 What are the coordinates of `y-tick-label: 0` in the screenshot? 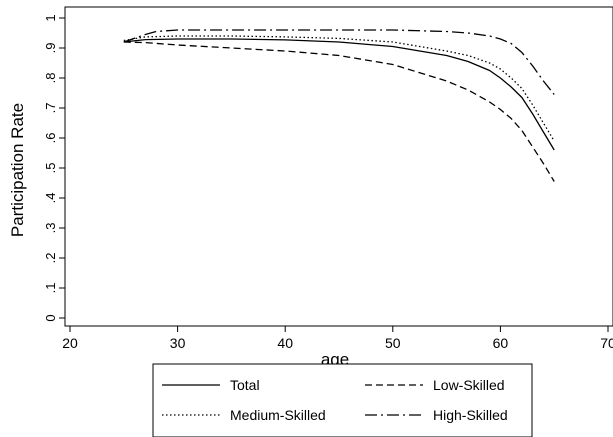 It's located at (50, 317).